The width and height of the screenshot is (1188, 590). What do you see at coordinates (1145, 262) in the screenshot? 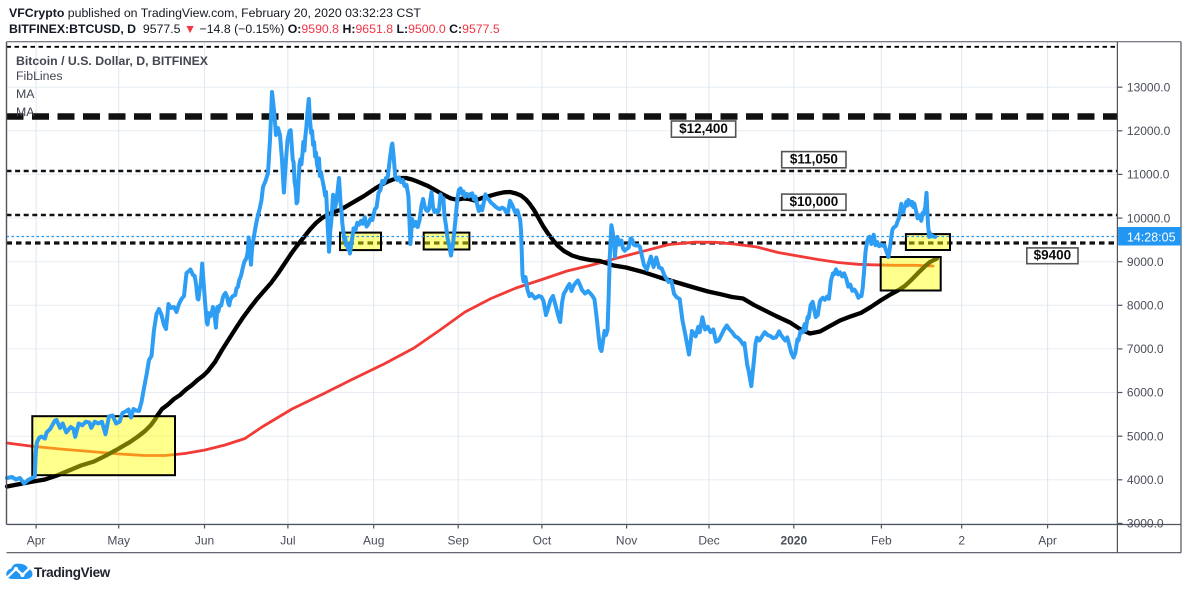
I see `svg-text: 9000.0` at bounding box center [1145, 262].